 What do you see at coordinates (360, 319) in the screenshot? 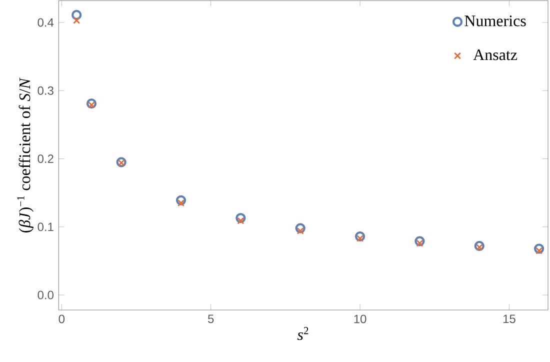
I see `x-tick-label: 10` at bounding box center [360, 319].